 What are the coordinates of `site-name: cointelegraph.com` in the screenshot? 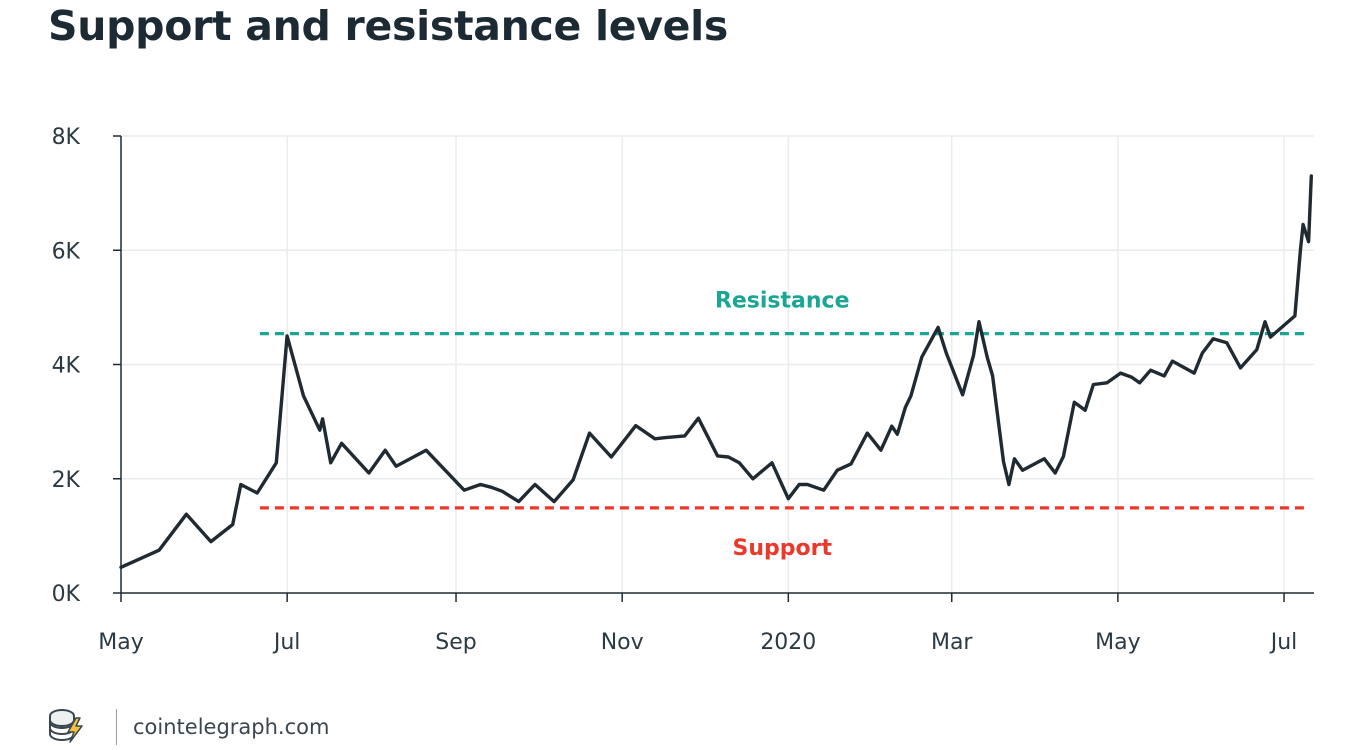 It's located at (231, 727).